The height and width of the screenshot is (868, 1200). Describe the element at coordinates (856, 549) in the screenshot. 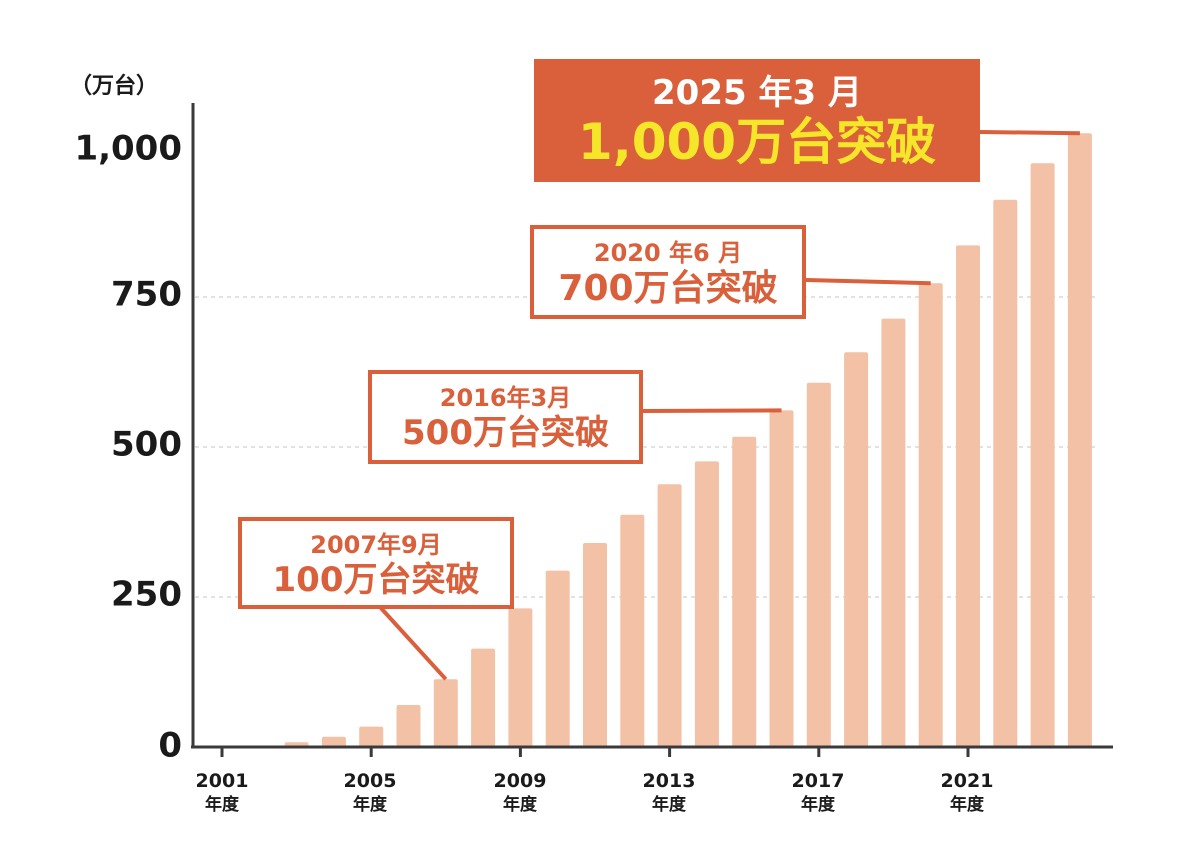

I see `bar-2018` at that location.